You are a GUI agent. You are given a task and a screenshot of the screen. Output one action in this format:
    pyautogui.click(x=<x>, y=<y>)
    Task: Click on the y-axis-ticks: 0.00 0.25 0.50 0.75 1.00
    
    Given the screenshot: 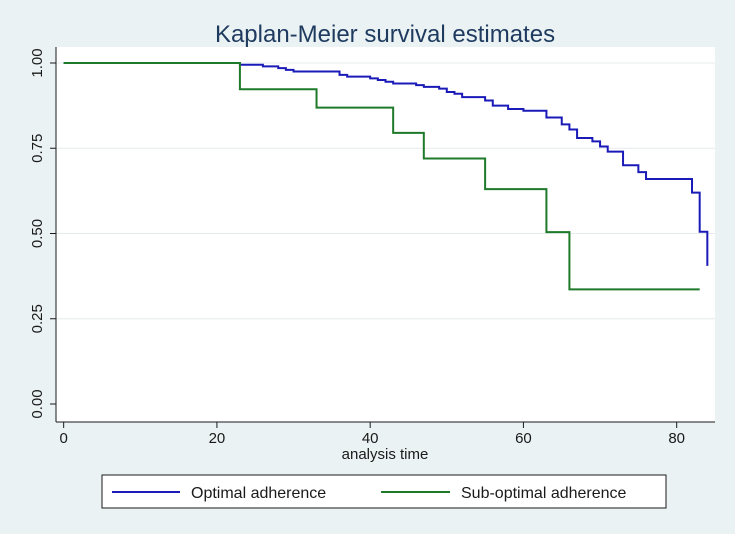 What is the action you would take?
    pyautogui.click(x=42, y=233)
    